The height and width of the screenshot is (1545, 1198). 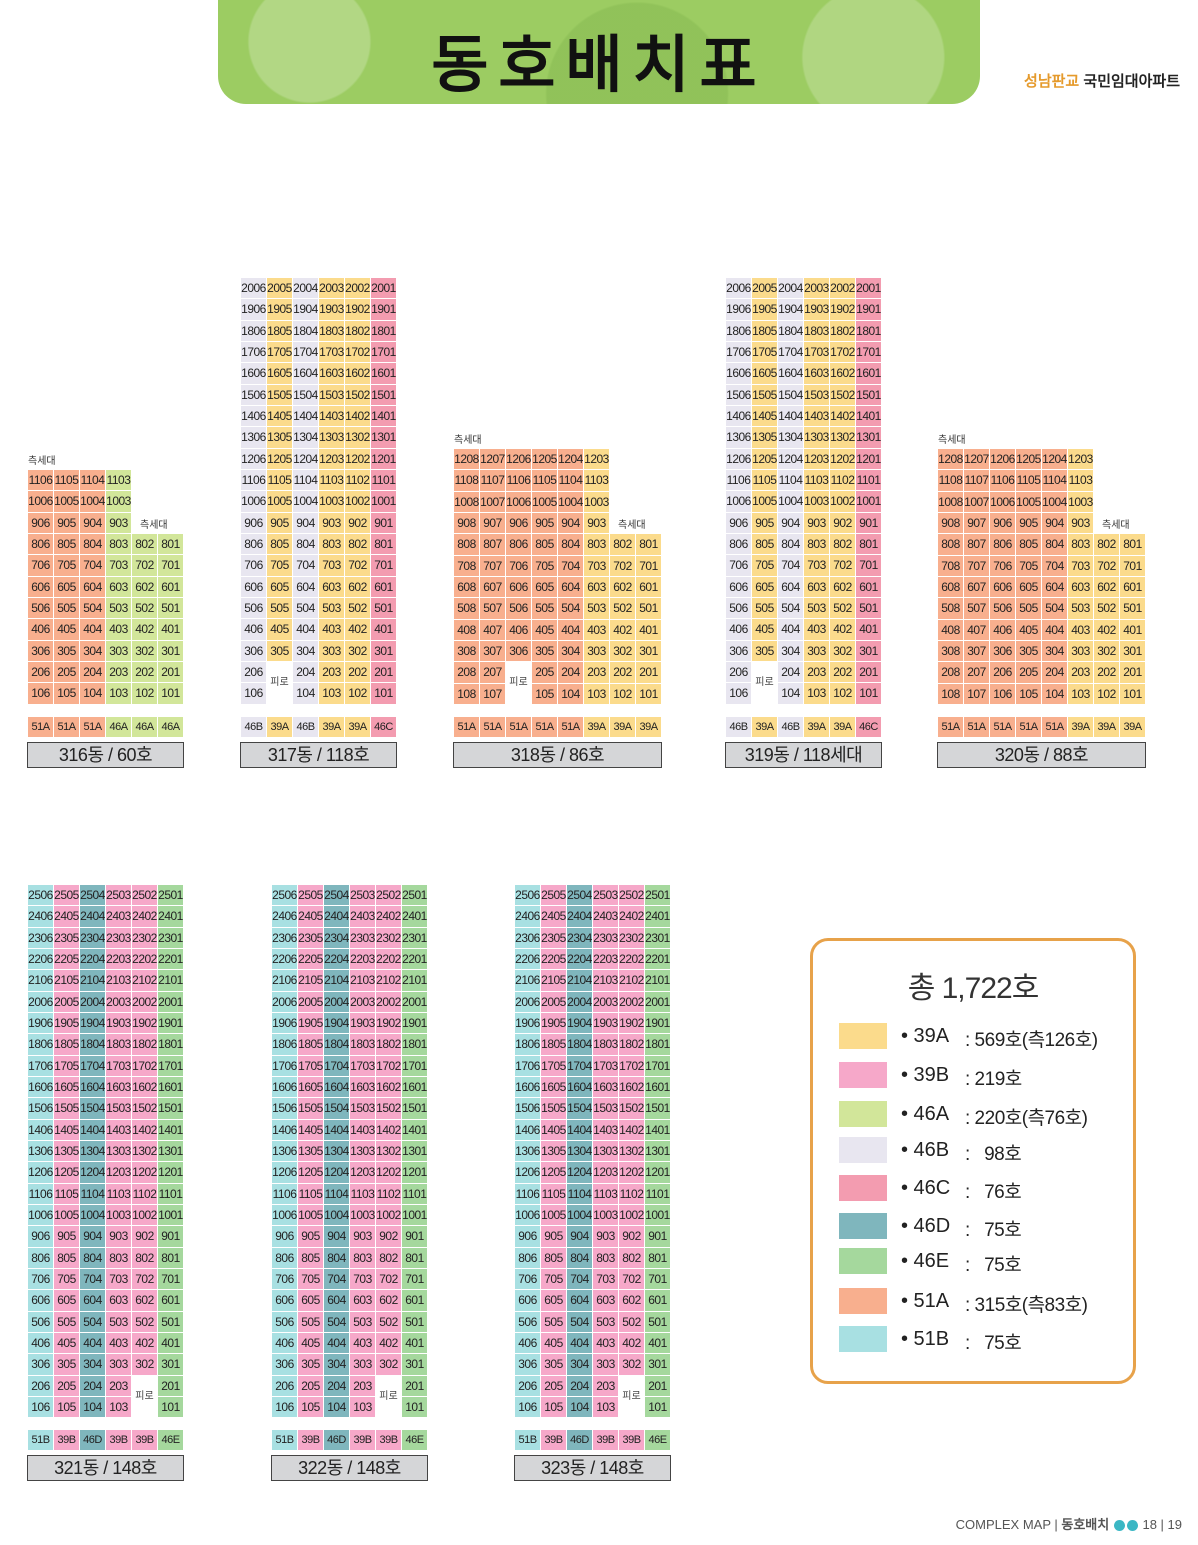 What do you see at coordinates (605, 1364) in the screenshot?
I see `unit-cell: 303` at bounding box center [605, 1364].